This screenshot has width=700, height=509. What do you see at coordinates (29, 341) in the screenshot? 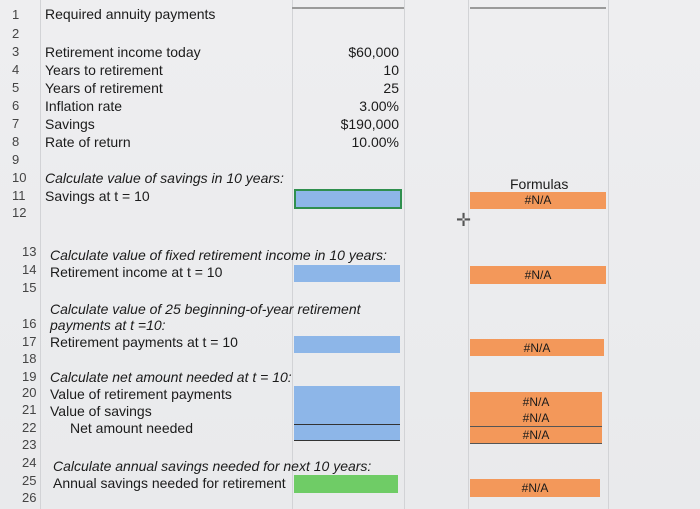
I see `row-number: 17` at bounding box center [29, 341].